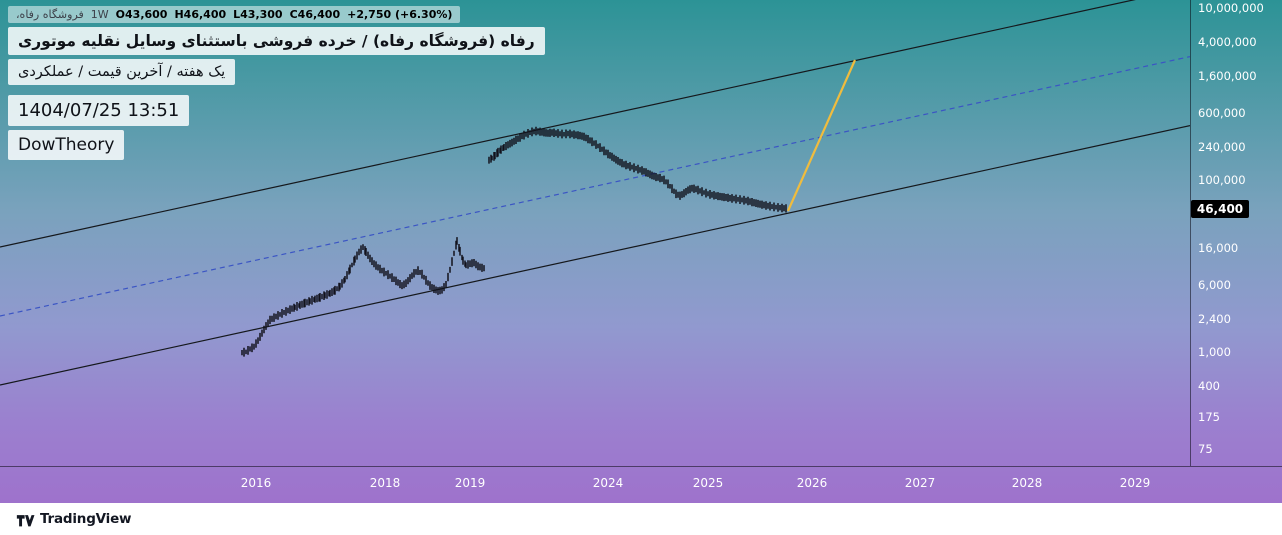 Image resolution: width=1282 pixels, height=535 pixels. I want to click on price-tick-label: 600,000, so click(1222, 113).